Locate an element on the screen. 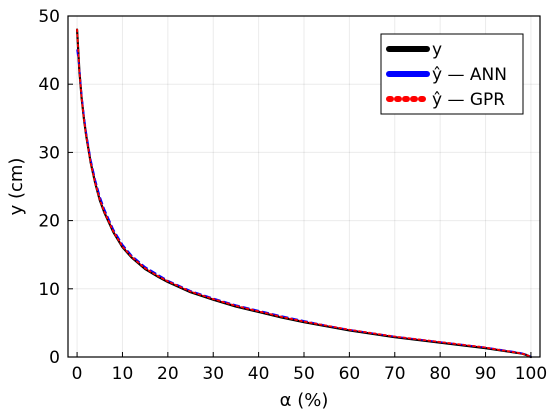 Image resolution: width=550 pixels, height=417 pixels. legend-label-0: y is located at coordinates (437, 50).